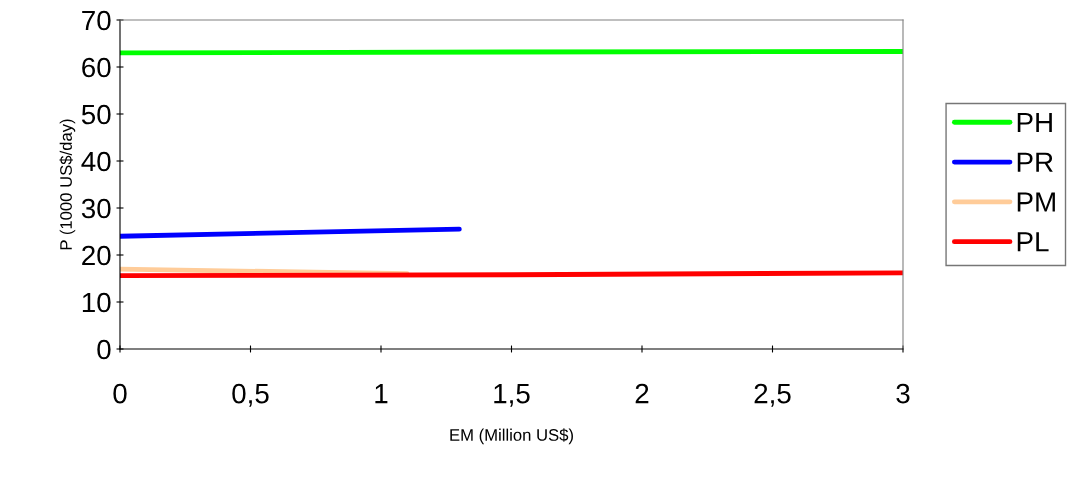  Describe the element at coordinates (1036, 202) in the screenshot. I see `legend-label: PM` at that location.